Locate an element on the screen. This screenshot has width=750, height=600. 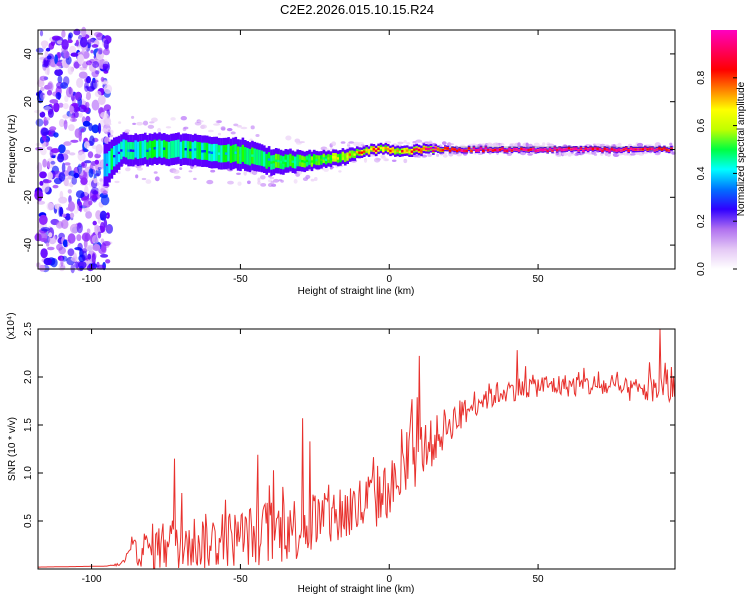
colorbar-tick-label: 0.4 is located at coordinates (701, 173).